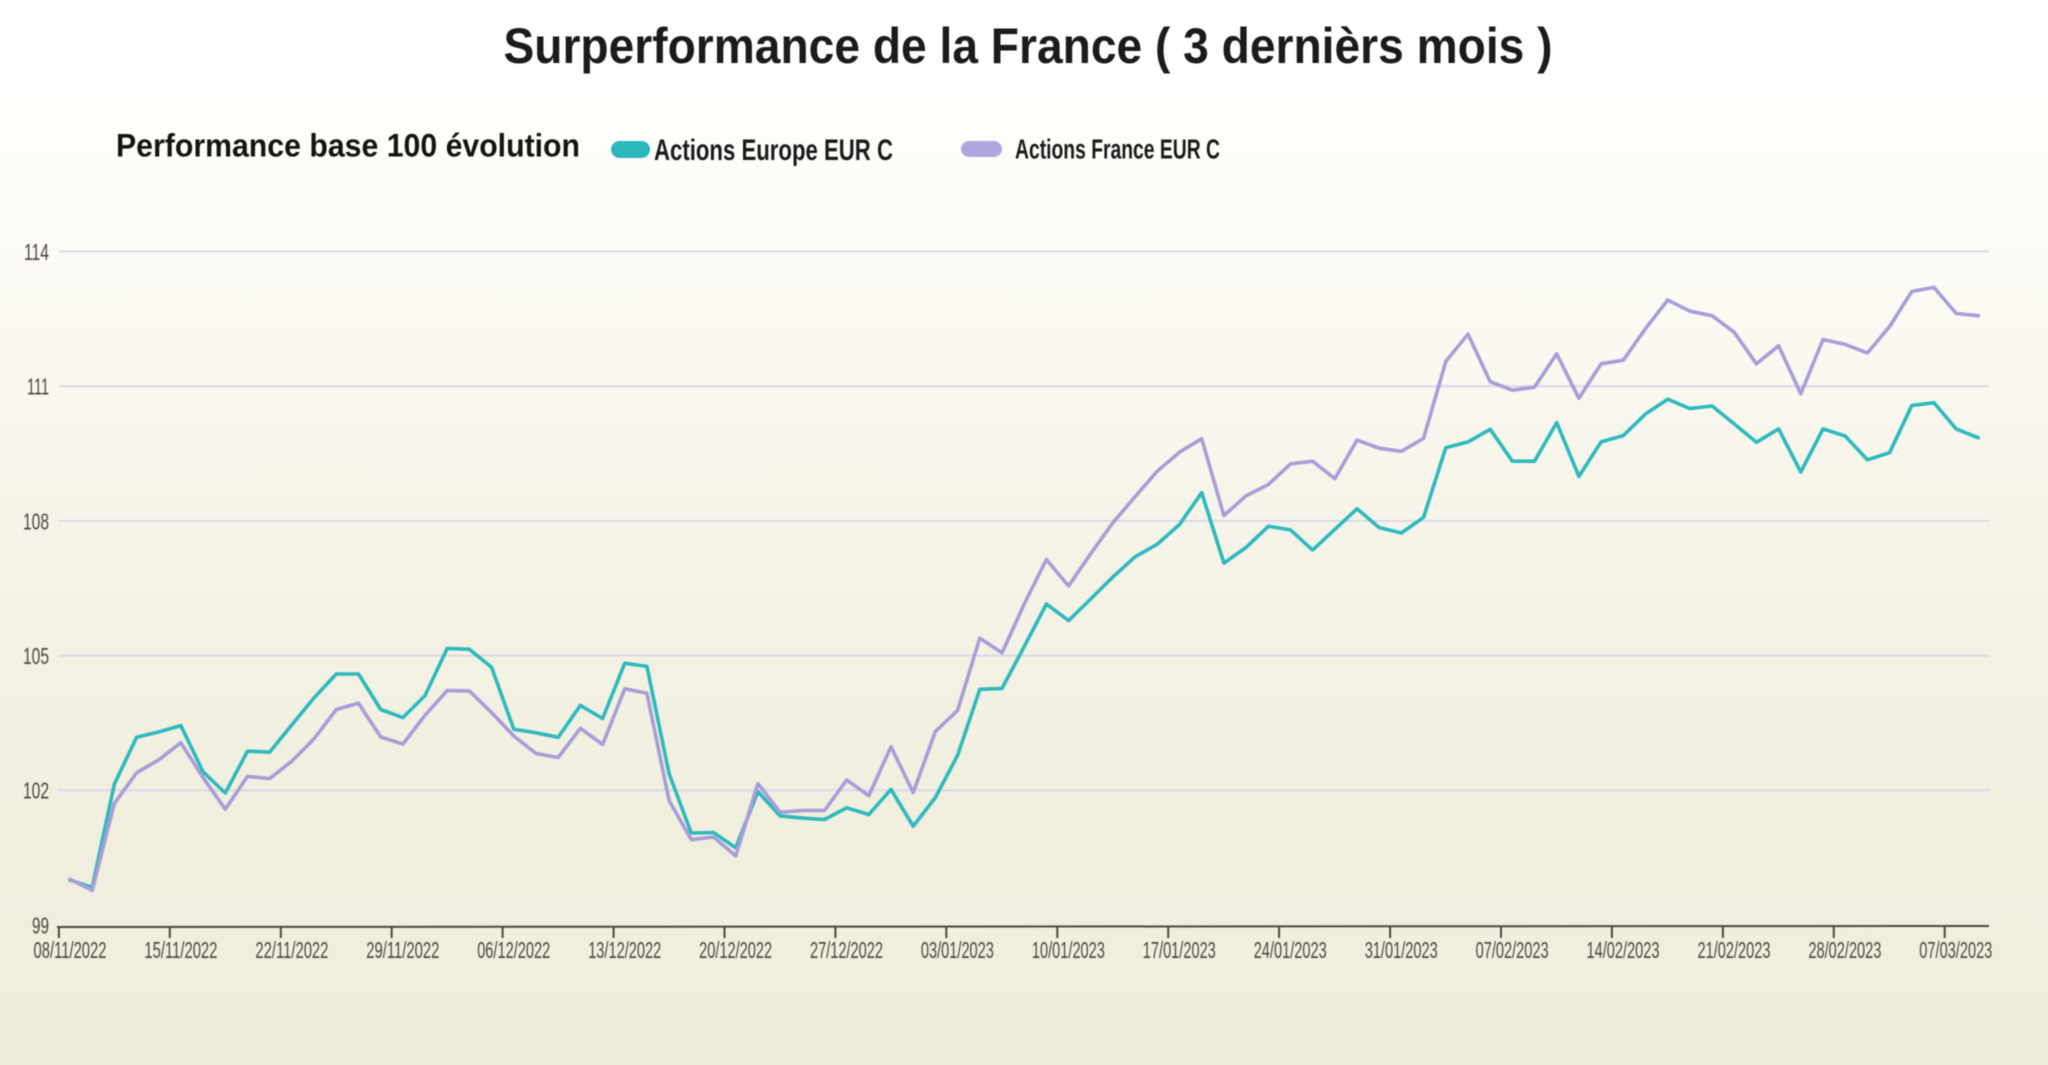 The width and height of the screenshot is (2048, 1065). Describe the element at coordinates (513, 950) in the screenshot. I see `svg-text: 06/12/2022` at that location.